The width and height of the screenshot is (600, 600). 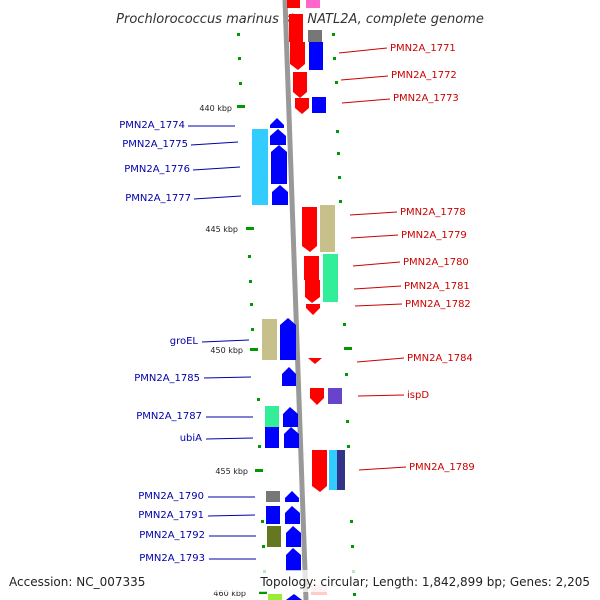 What do you see at coordinates (152, 125) in the screenshot?
I see `gene-label-PMN2A_1774: PMN2A_1774` at bounding box center [152, 125].